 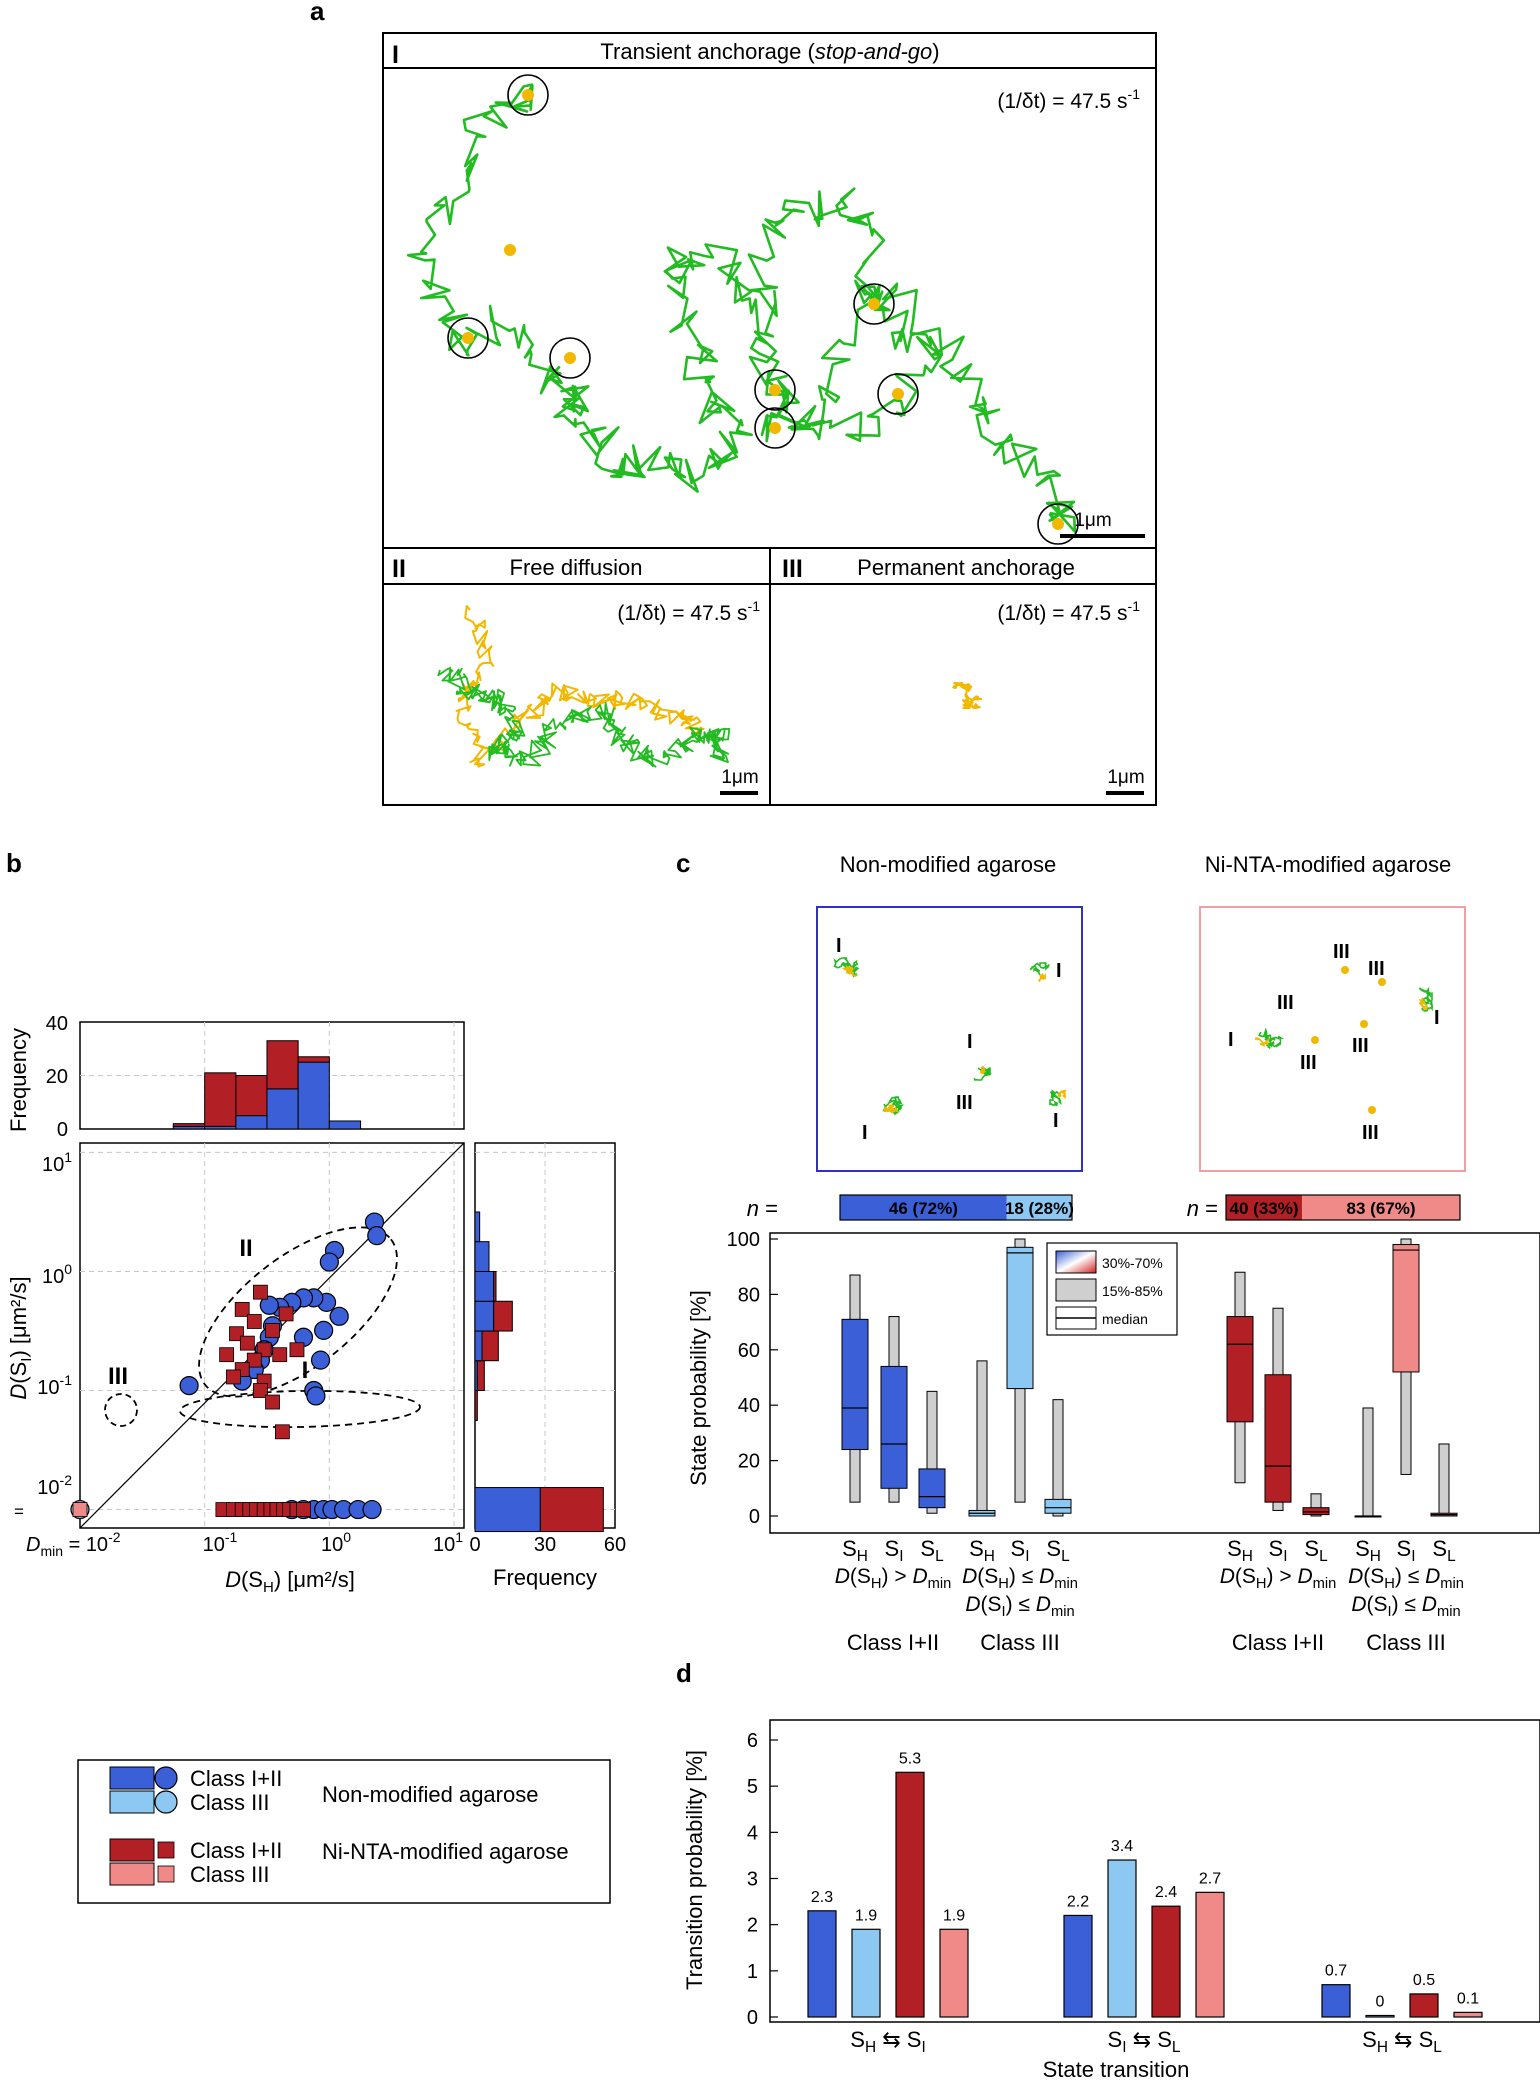 I want to click on scatter-y-ticks: 101 100 10-1 10-2 =, so click(x=43, y=1335).